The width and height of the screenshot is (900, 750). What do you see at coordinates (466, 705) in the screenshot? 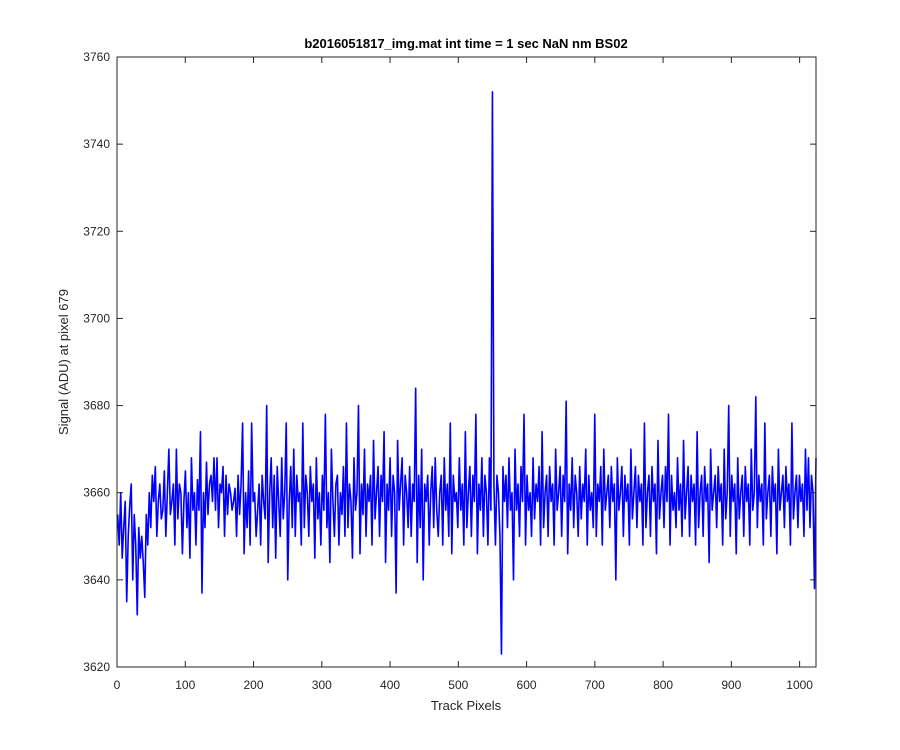
I see `x-axis-label: Track Pixels` at bounding box center [466, 705].